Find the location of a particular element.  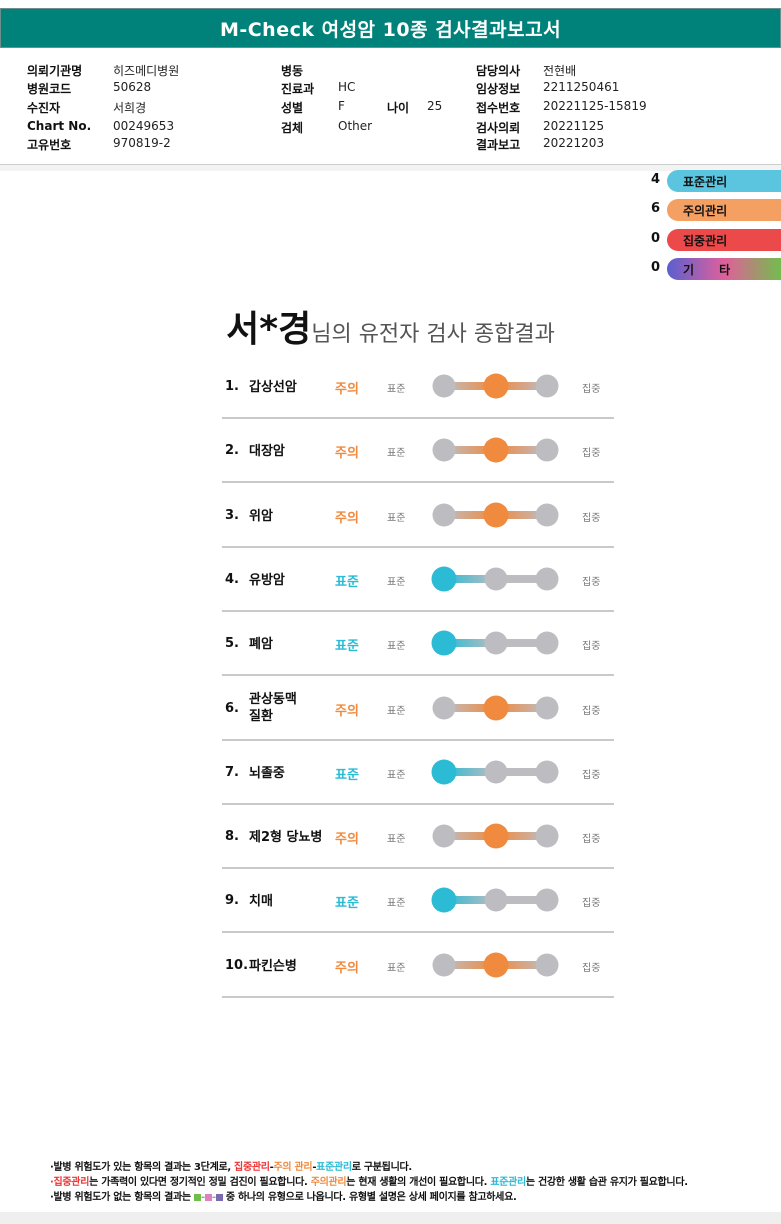

info-label: 결과보고 is located at coordinates (498, 145).